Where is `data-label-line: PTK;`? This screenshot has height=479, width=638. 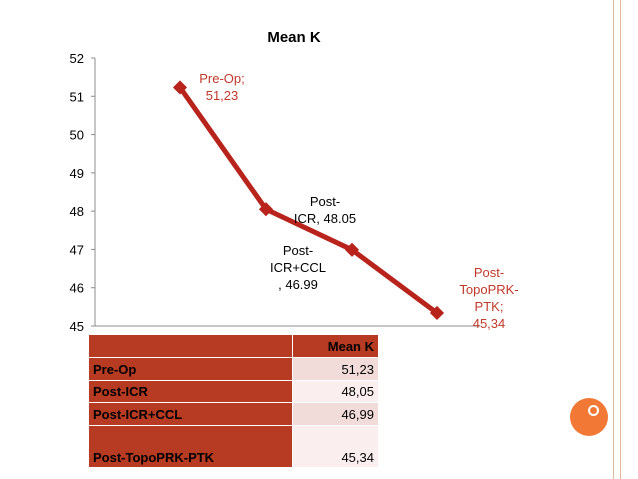 data-label-line: PTK; is located at coordinates (489, 306).